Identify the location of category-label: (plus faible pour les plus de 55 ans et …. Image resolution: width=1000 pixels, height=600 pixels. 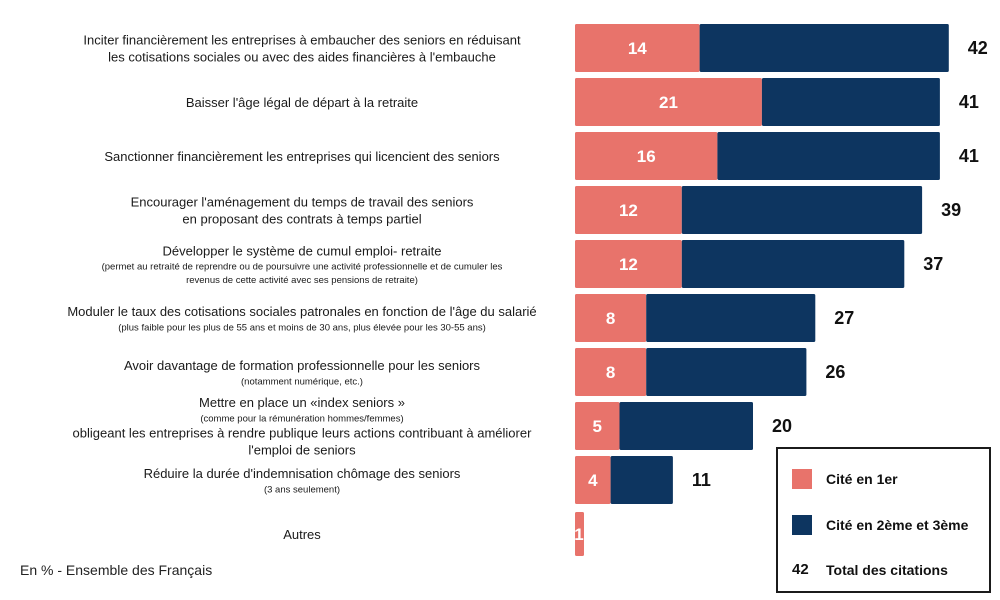
(302, 327).